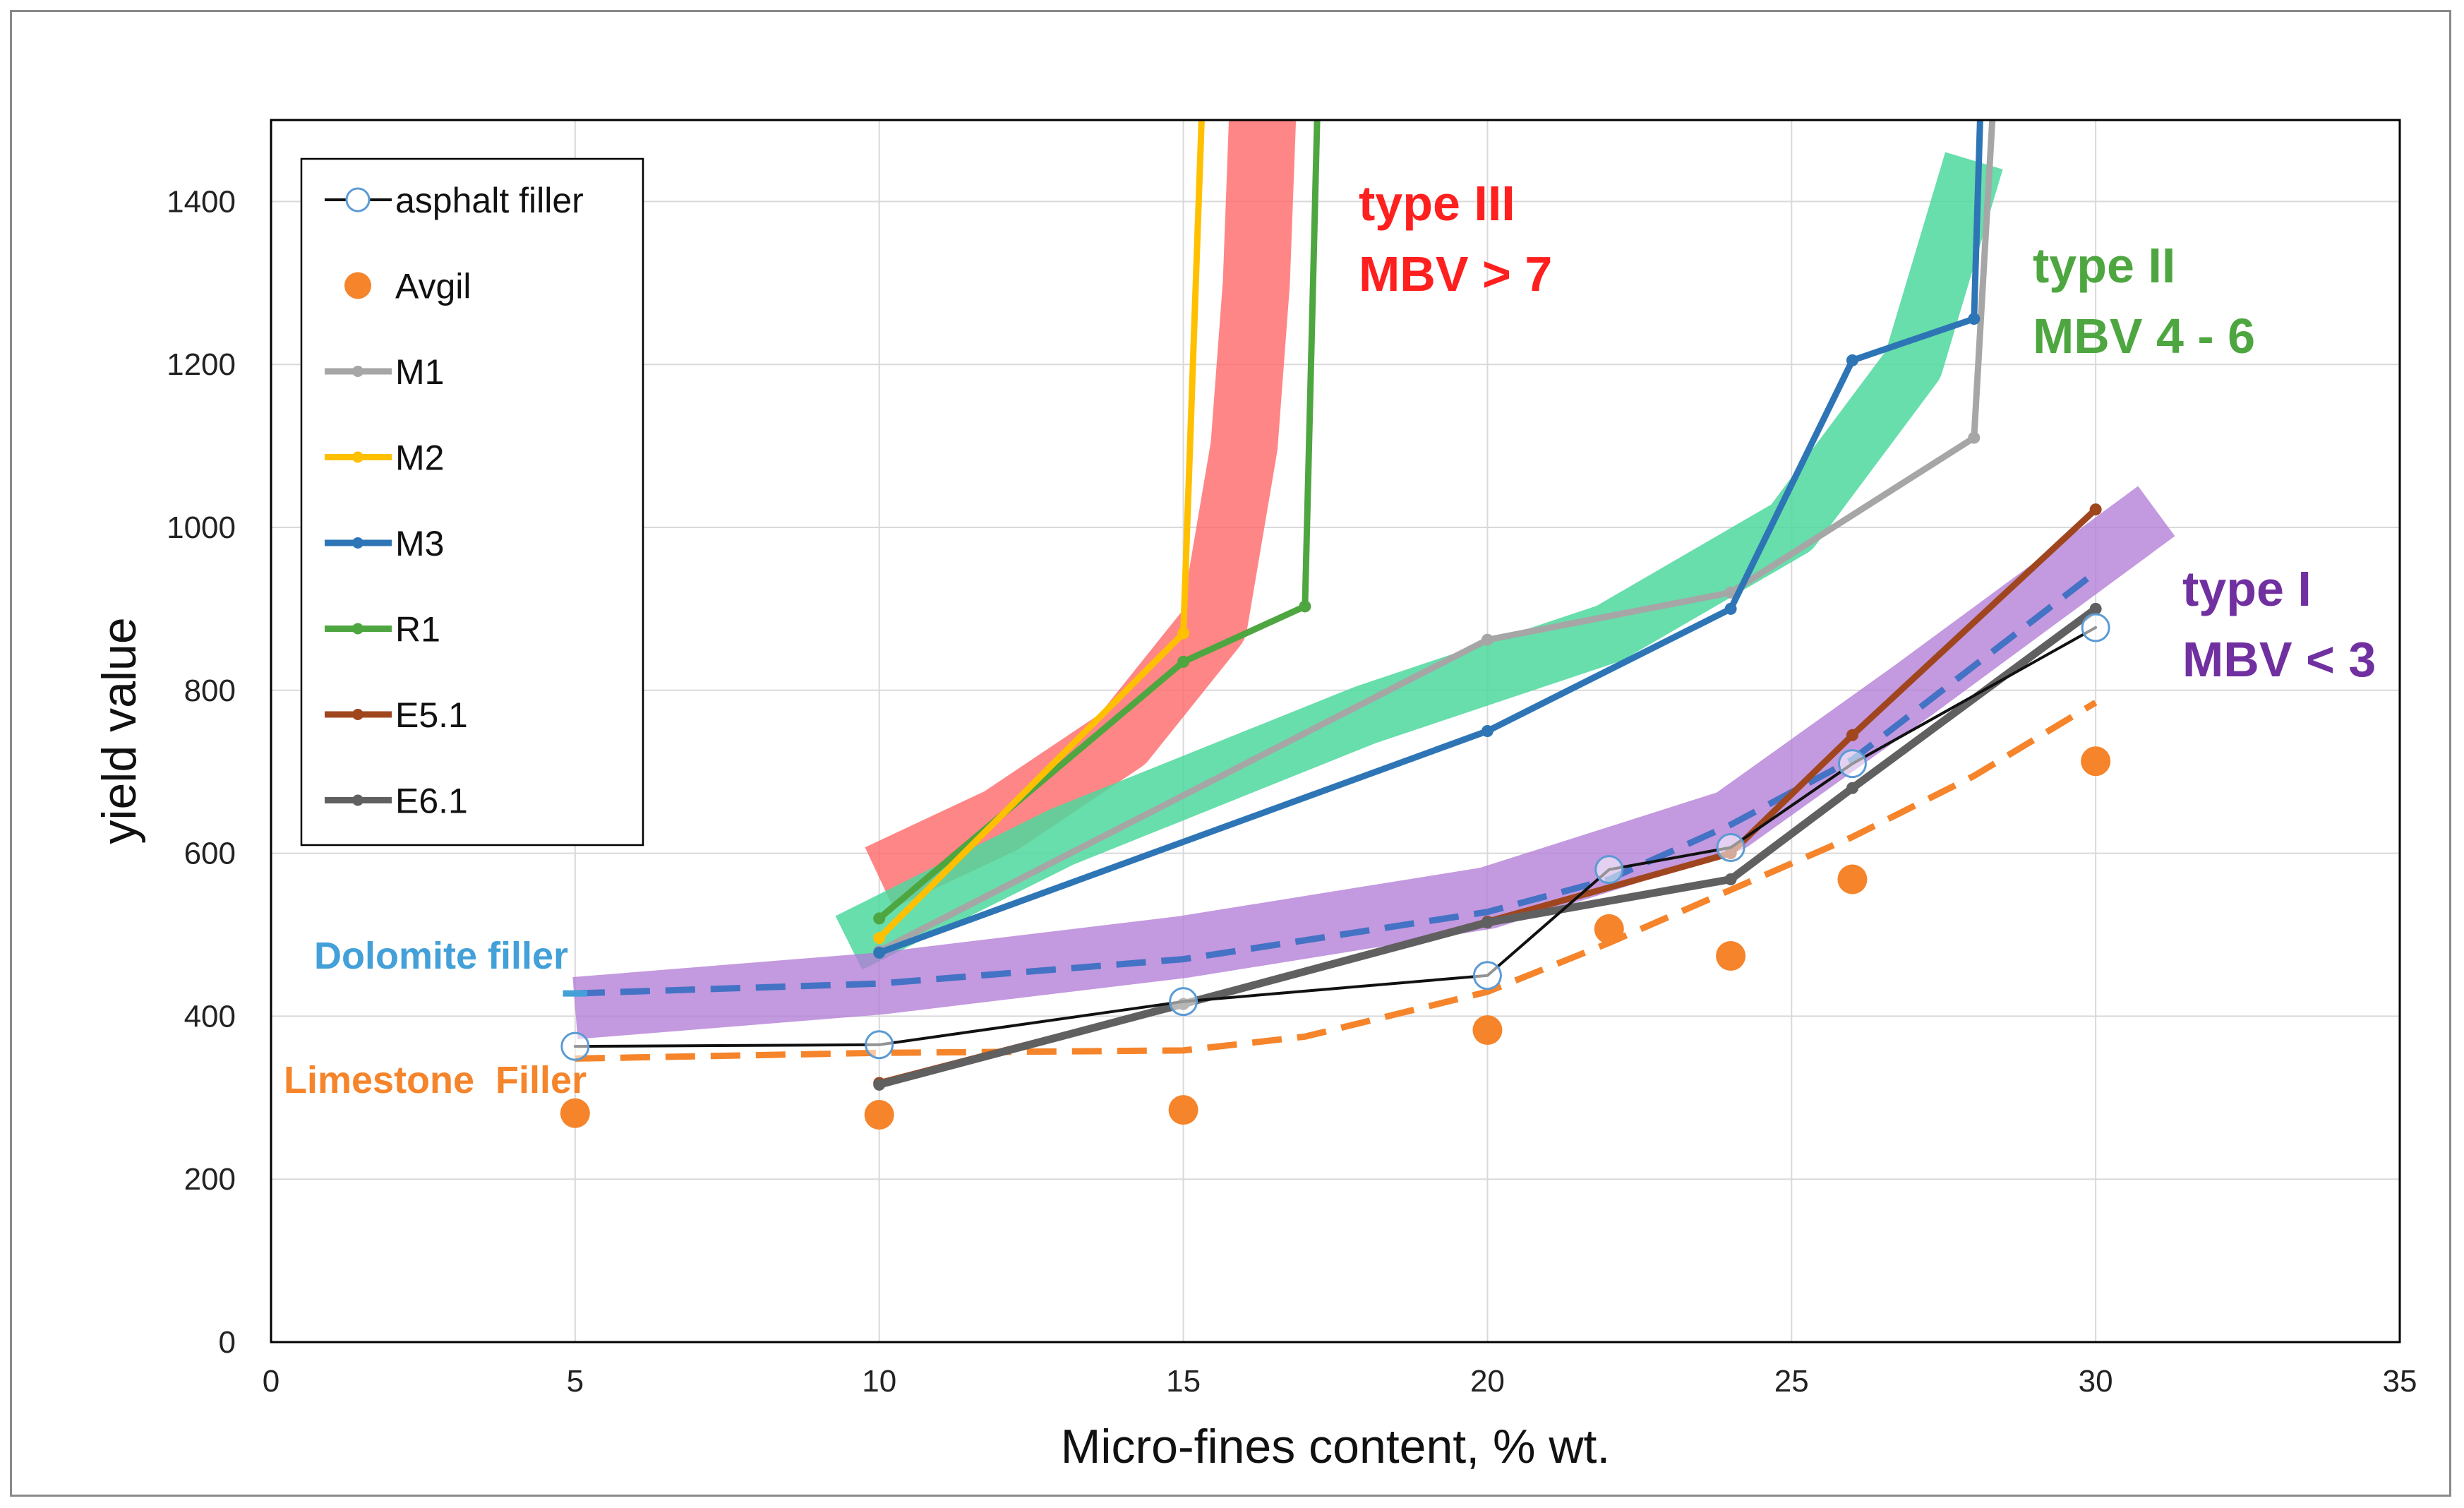 The width and height of the screenshot is (2464, 1508). What do you see at coordinates (1335, 1446) in the screenshot?
I see `x-axis-title: Micro-fines content, % wt.` at bounding box center [1335, 1446].